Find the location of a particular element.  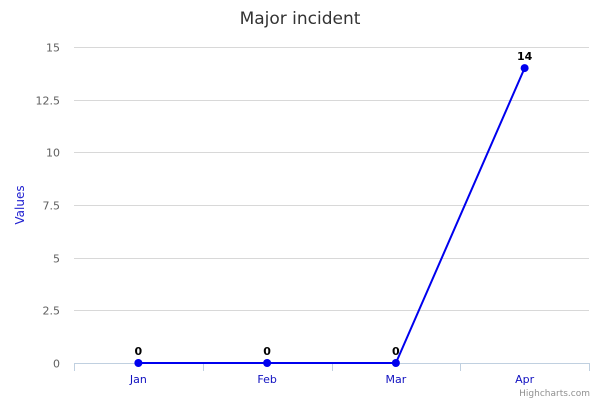

credits-link: Highcharts.com is located at coordinates (554, 394).